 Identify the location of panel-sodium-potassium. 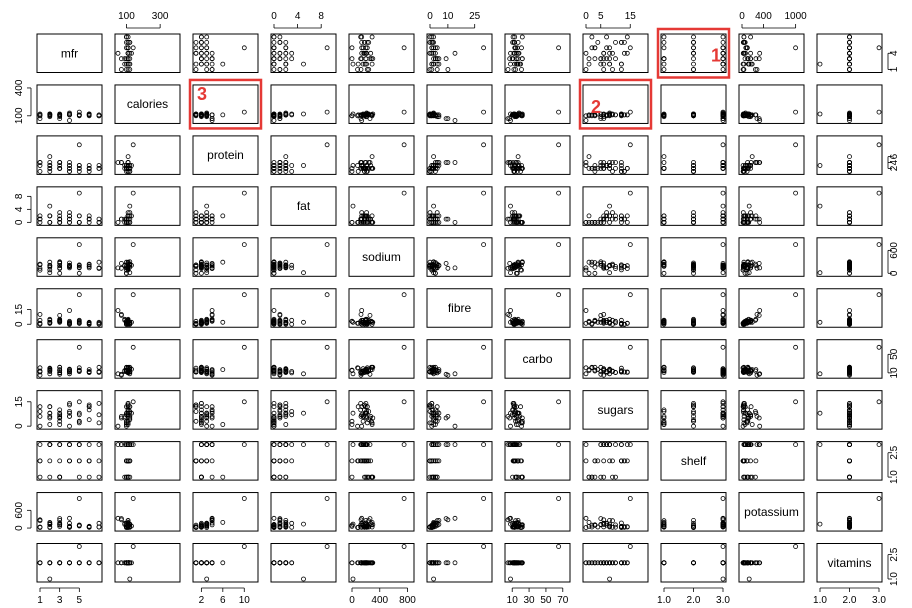
(771, 257).